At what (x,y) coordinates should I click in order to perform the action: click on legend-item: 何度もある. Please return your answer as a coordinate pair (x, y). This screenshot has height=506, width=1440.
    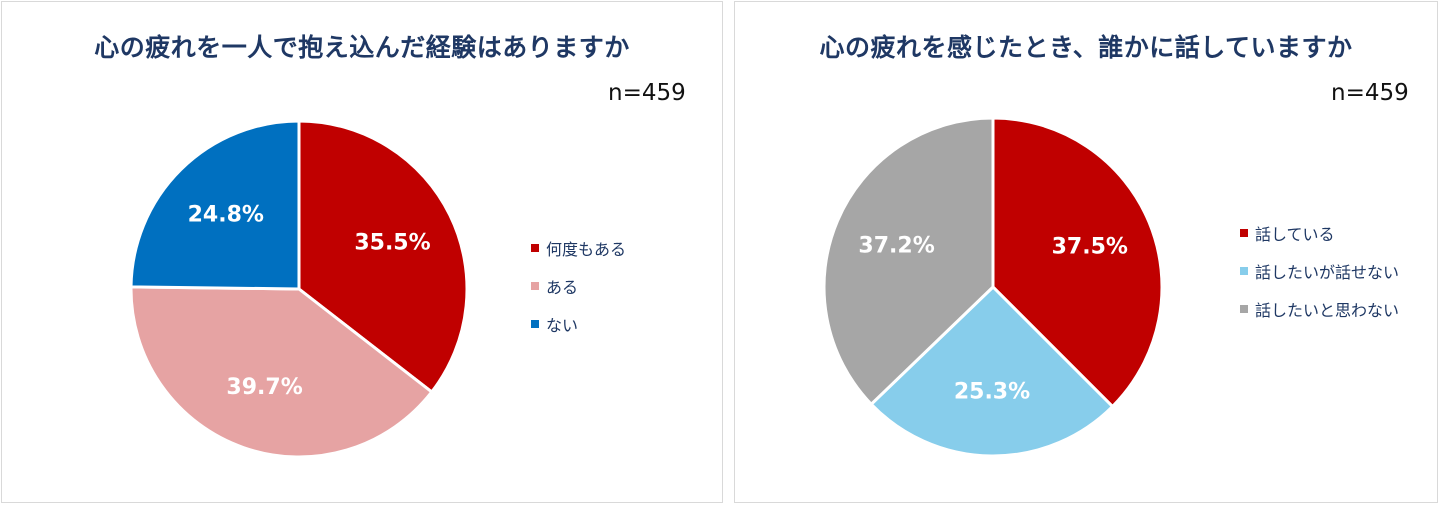
    Looking at the image, I should click on (578, 248).